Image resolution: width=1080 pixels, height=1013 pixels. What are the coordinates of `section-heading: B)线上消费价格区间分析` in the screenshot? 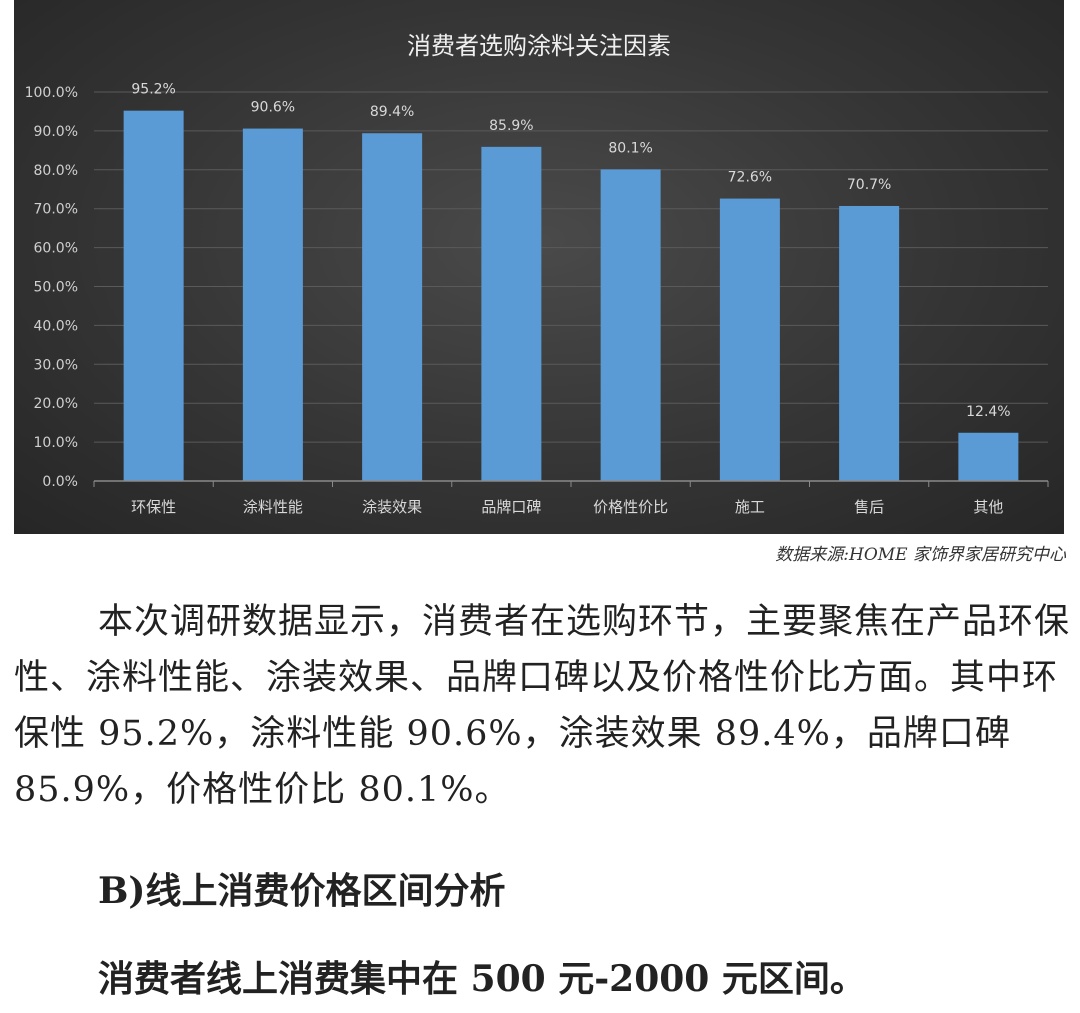 It's located at (302, 891).